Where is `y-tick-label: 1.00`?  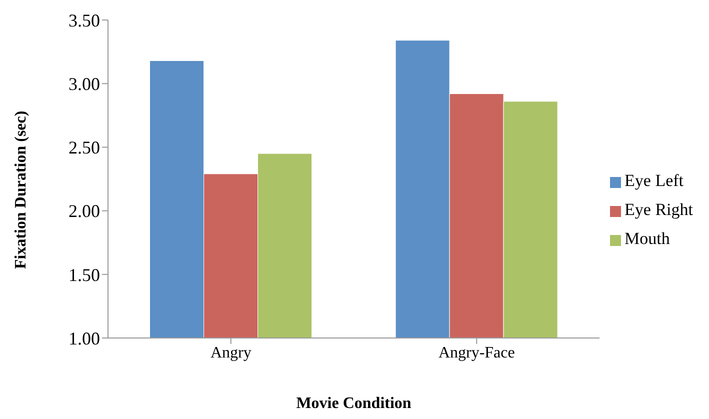 y-tick-label: 1.00 is located at coordinates (84, 338).